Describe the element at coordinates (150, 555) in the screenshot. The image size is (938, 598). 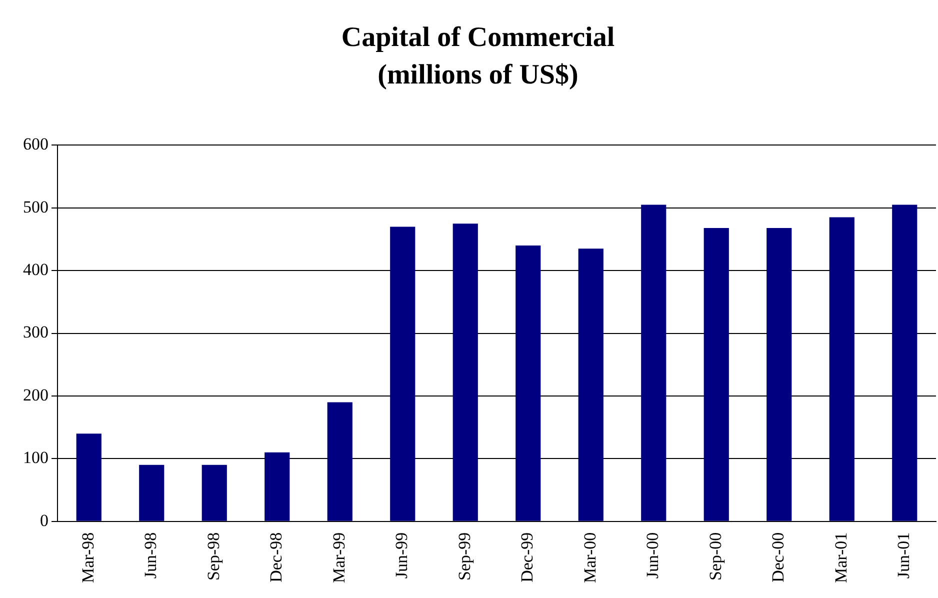
I see `x-tick-label: Jun-98` at that location.